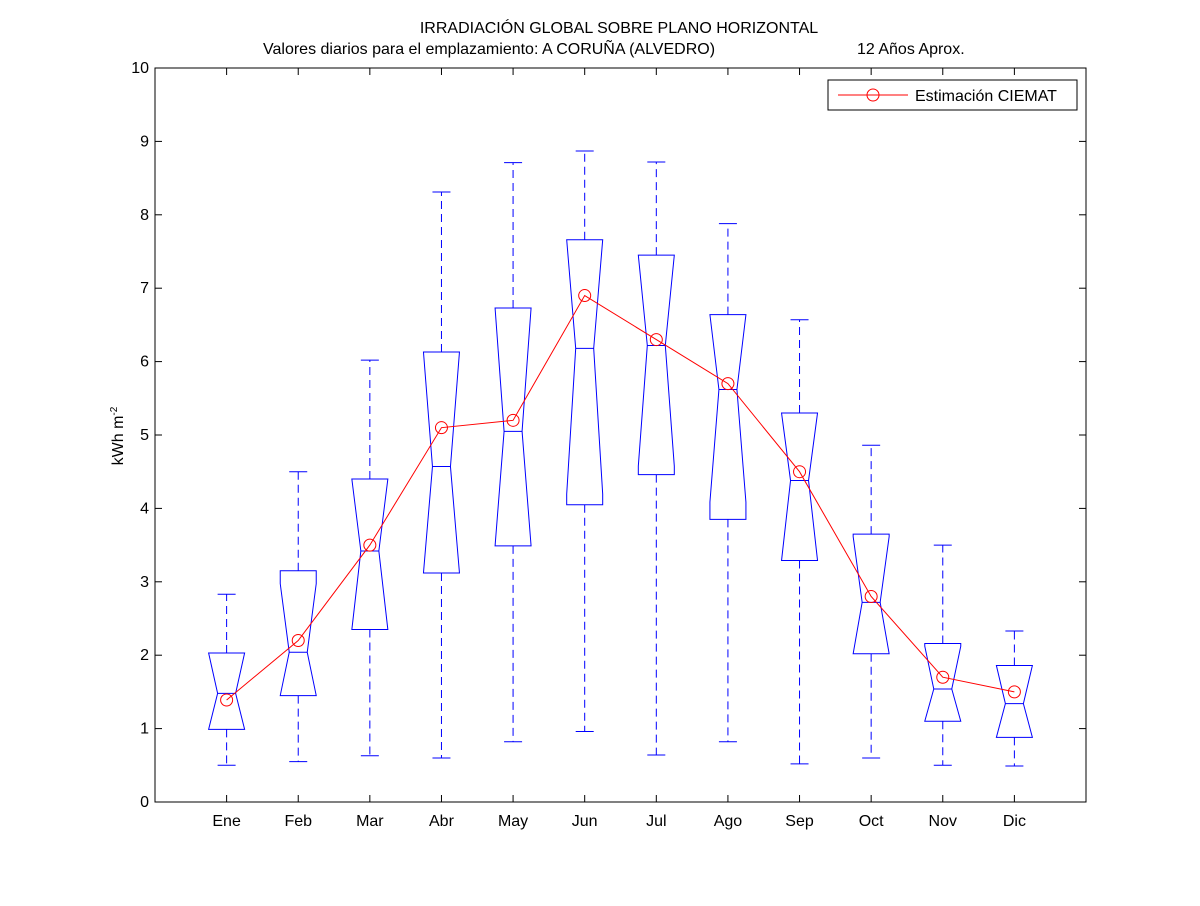 Image resolution: width=1200 pixels, height=906 pixels. I want to click on y-tick-label: 4, so click(144, 508).